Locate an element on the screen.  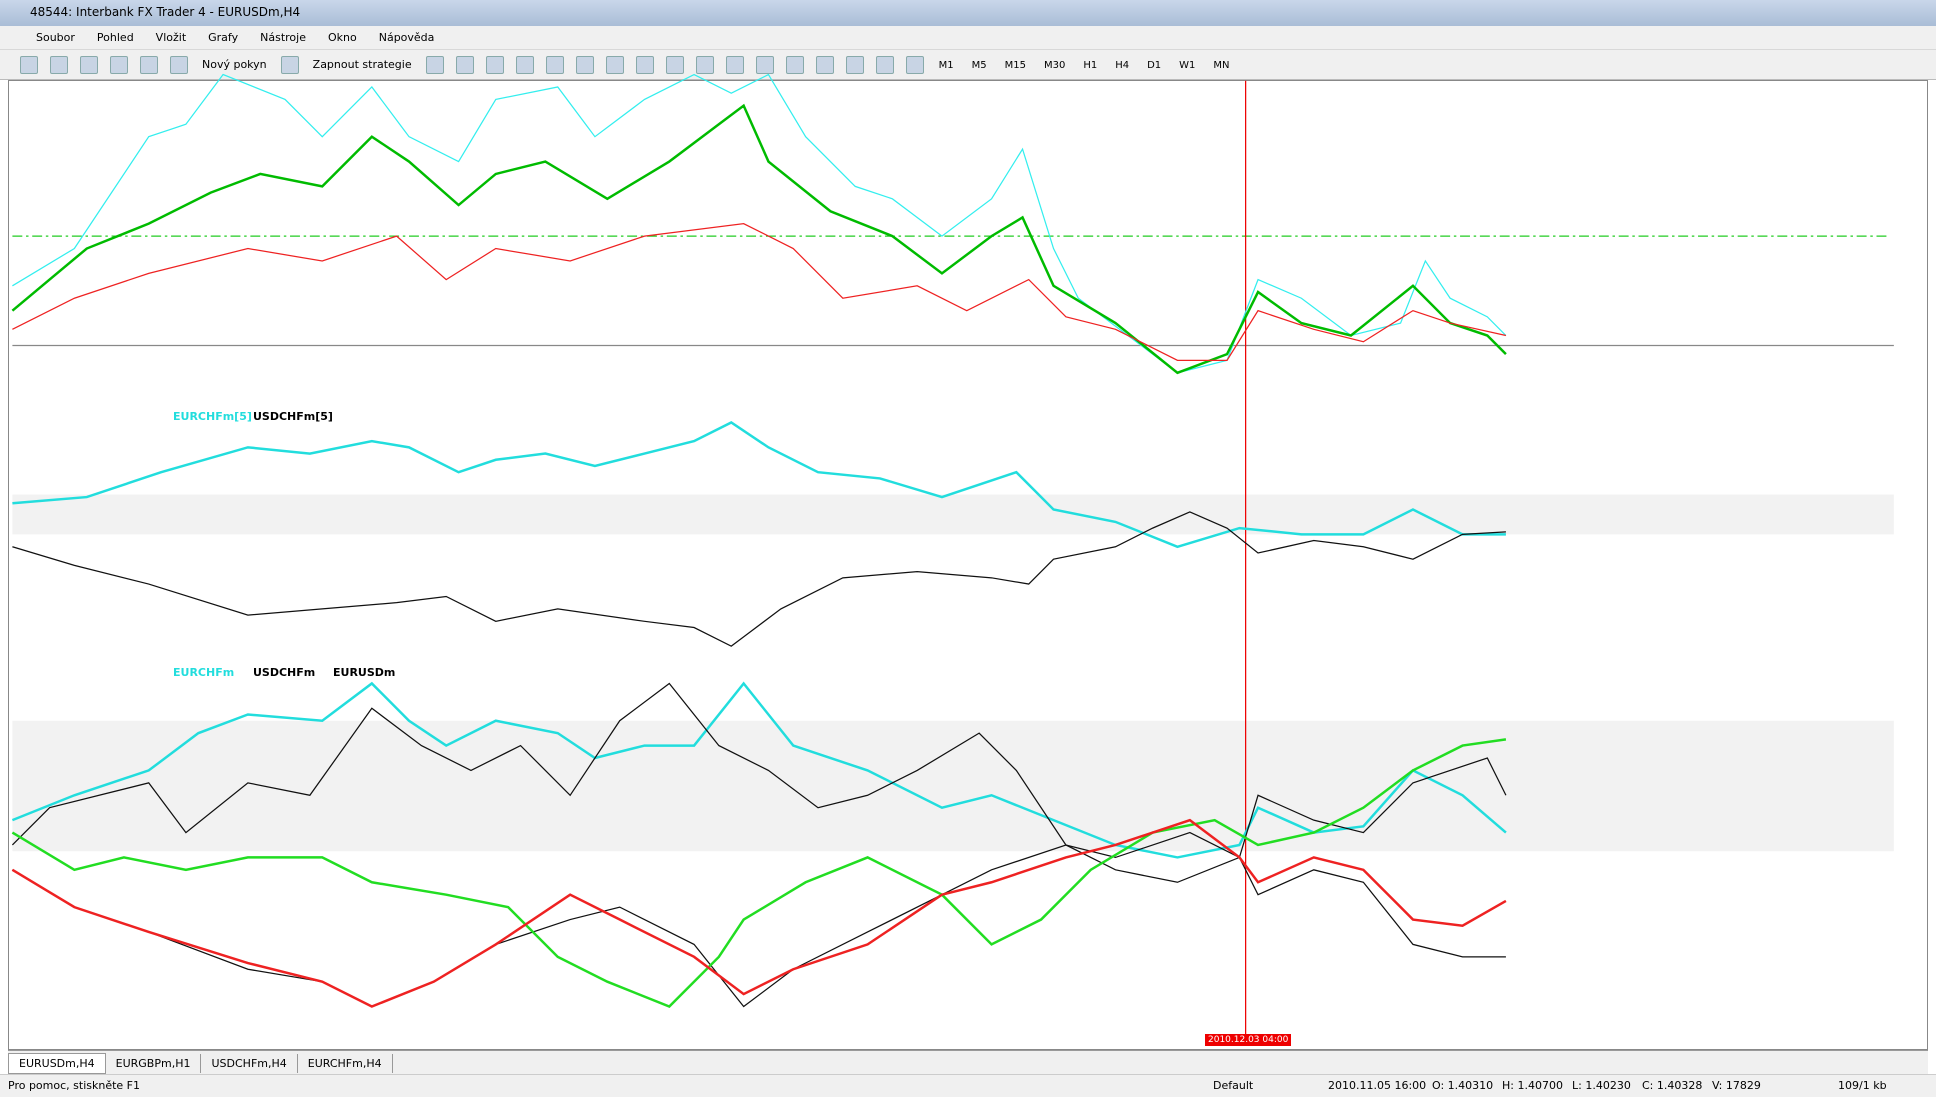
price-line is located at coordinates (759, 292).